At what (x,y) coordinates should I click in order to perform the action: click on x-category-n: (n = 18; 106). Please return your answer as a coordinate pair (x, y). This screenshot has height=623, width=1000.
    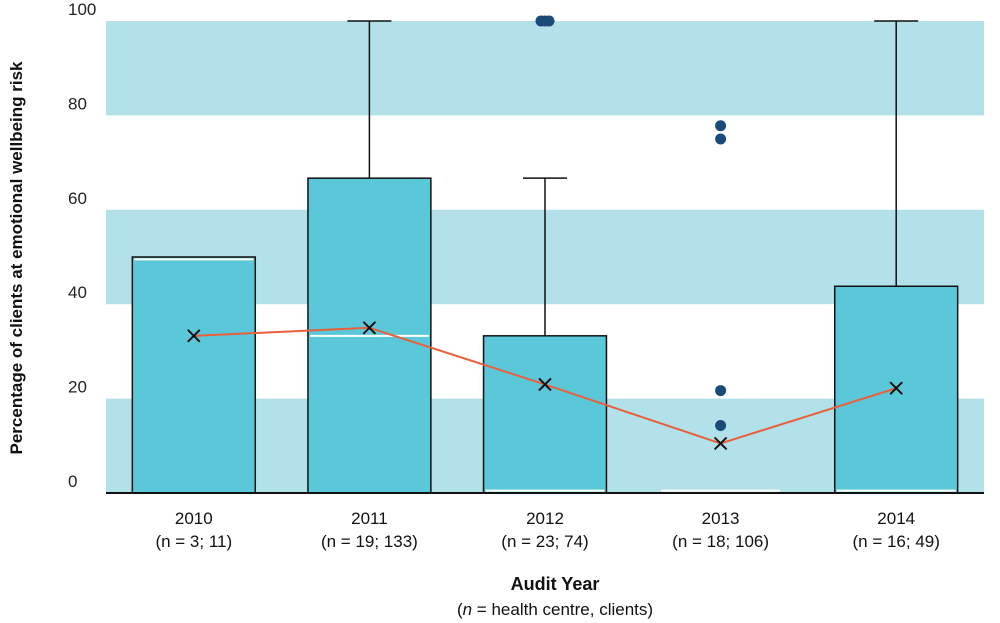
    Looking at the image, I should click on (720, 541).